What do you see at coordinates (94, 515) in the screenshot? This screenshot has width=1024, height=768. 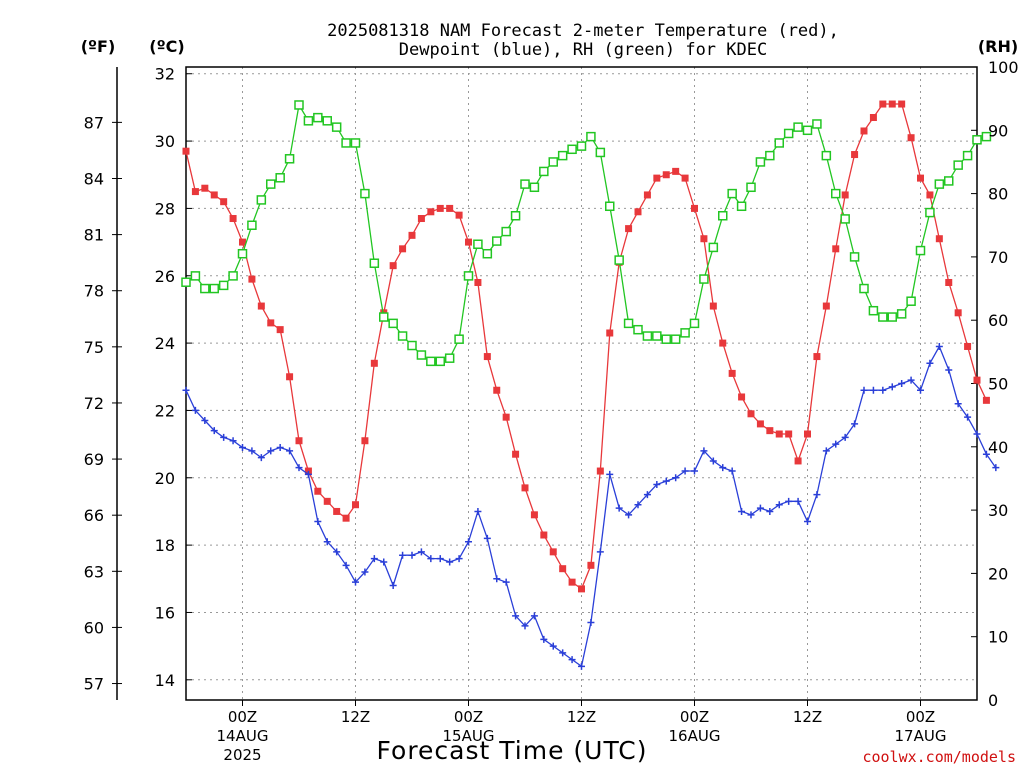 I see `fahrenheit-tick-label: 66` at bounding box center [94, 515].